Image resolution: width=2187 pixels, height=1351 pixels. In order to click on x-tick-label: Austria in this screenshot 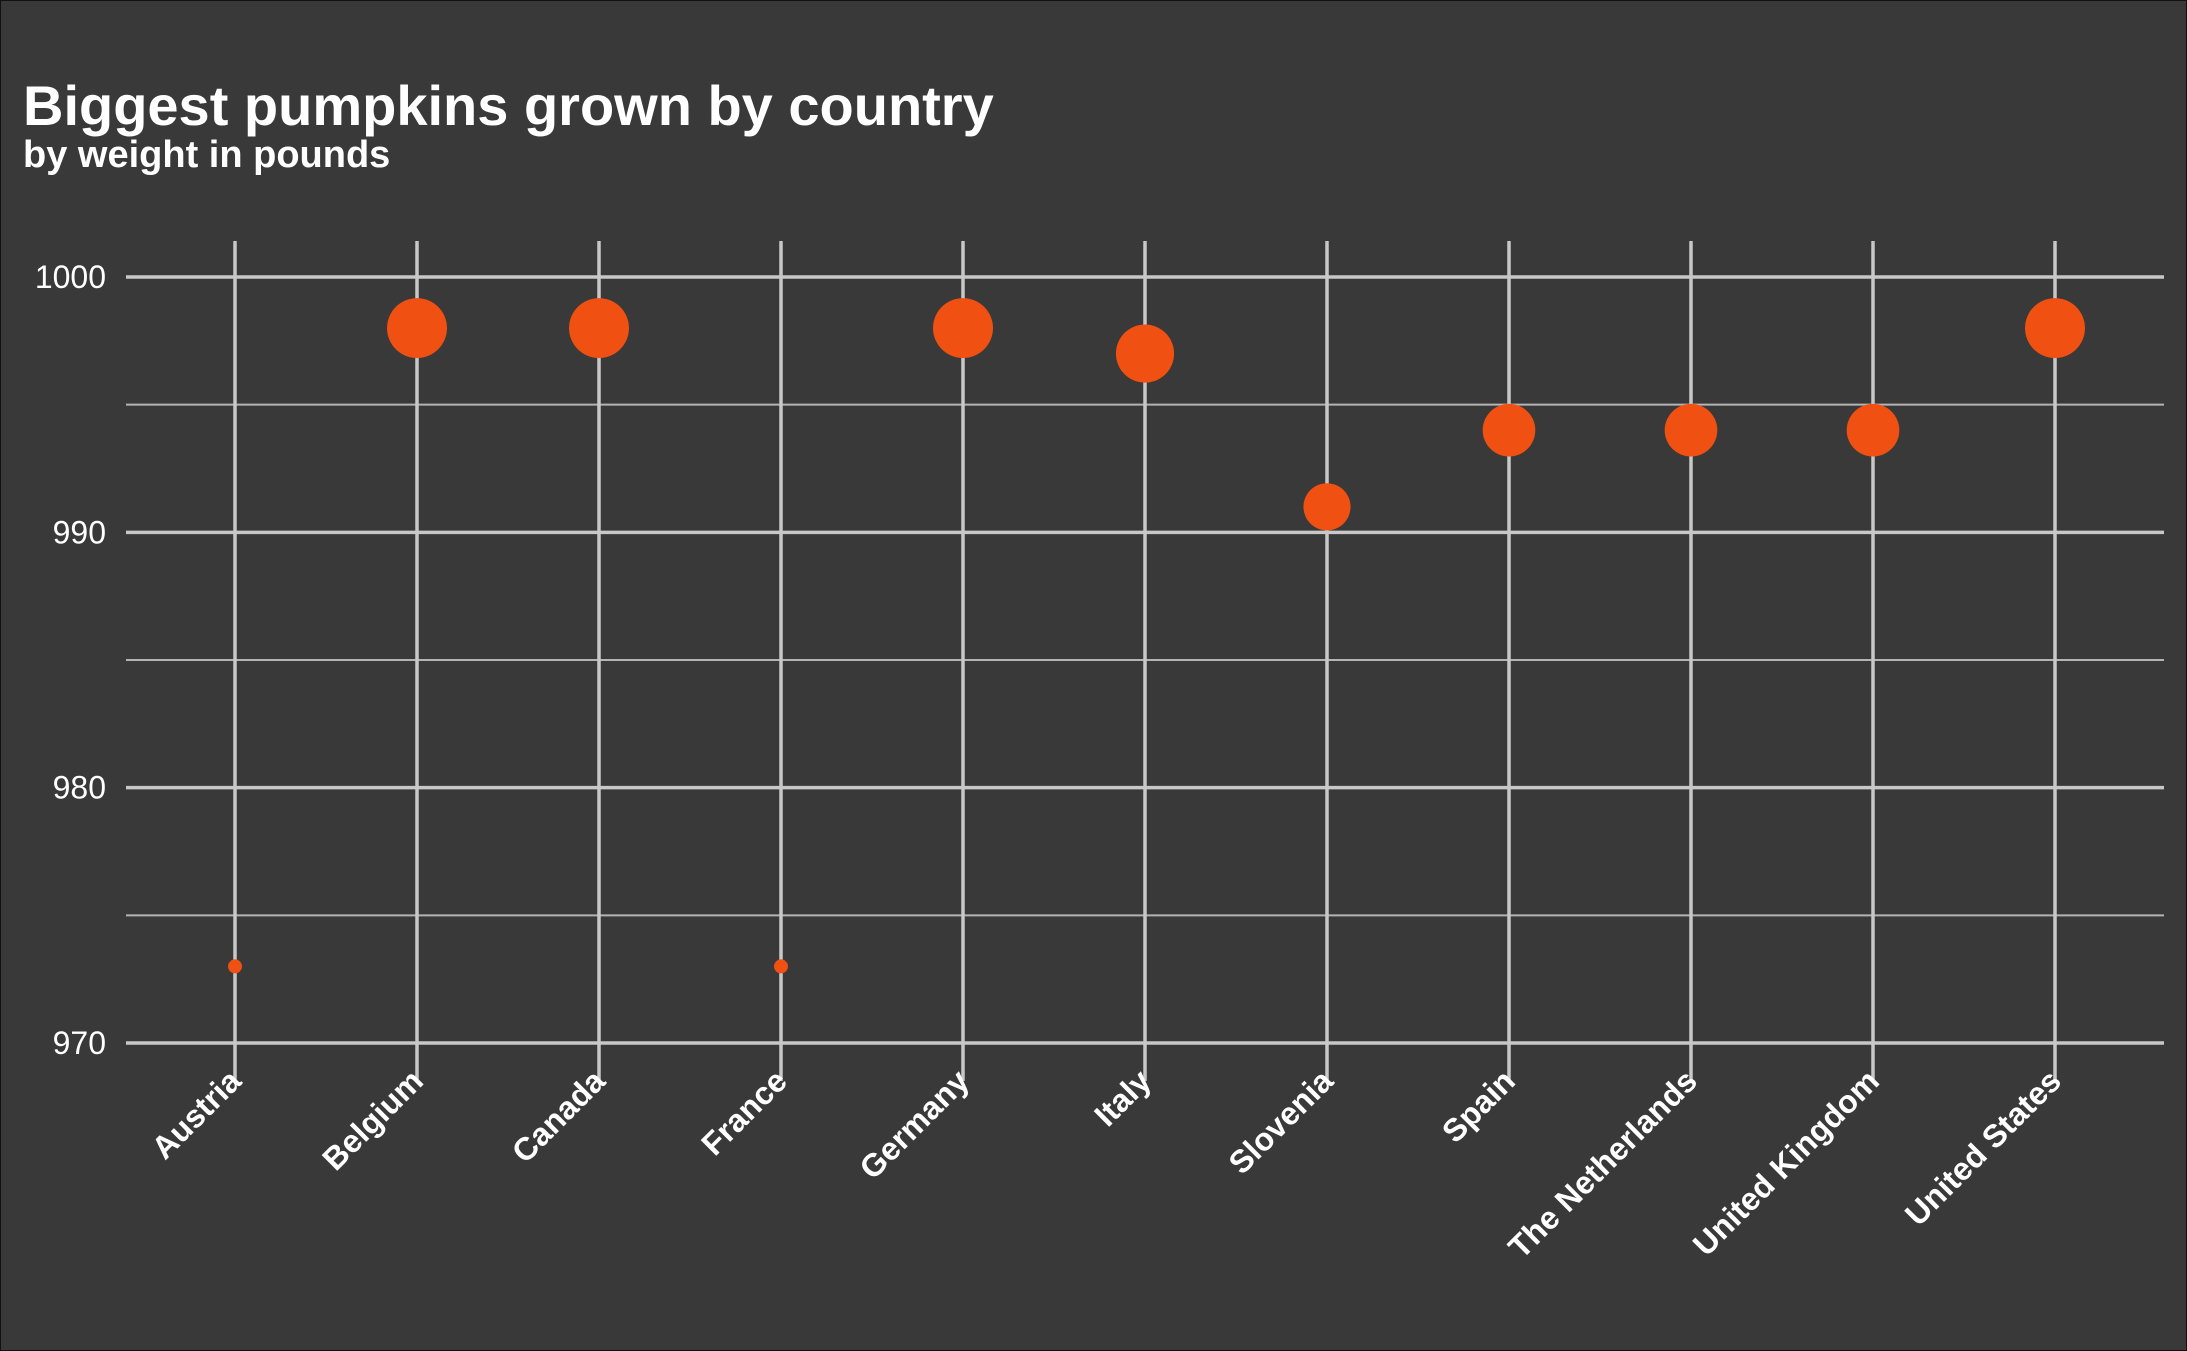, I will do `click(197, 1114)`.